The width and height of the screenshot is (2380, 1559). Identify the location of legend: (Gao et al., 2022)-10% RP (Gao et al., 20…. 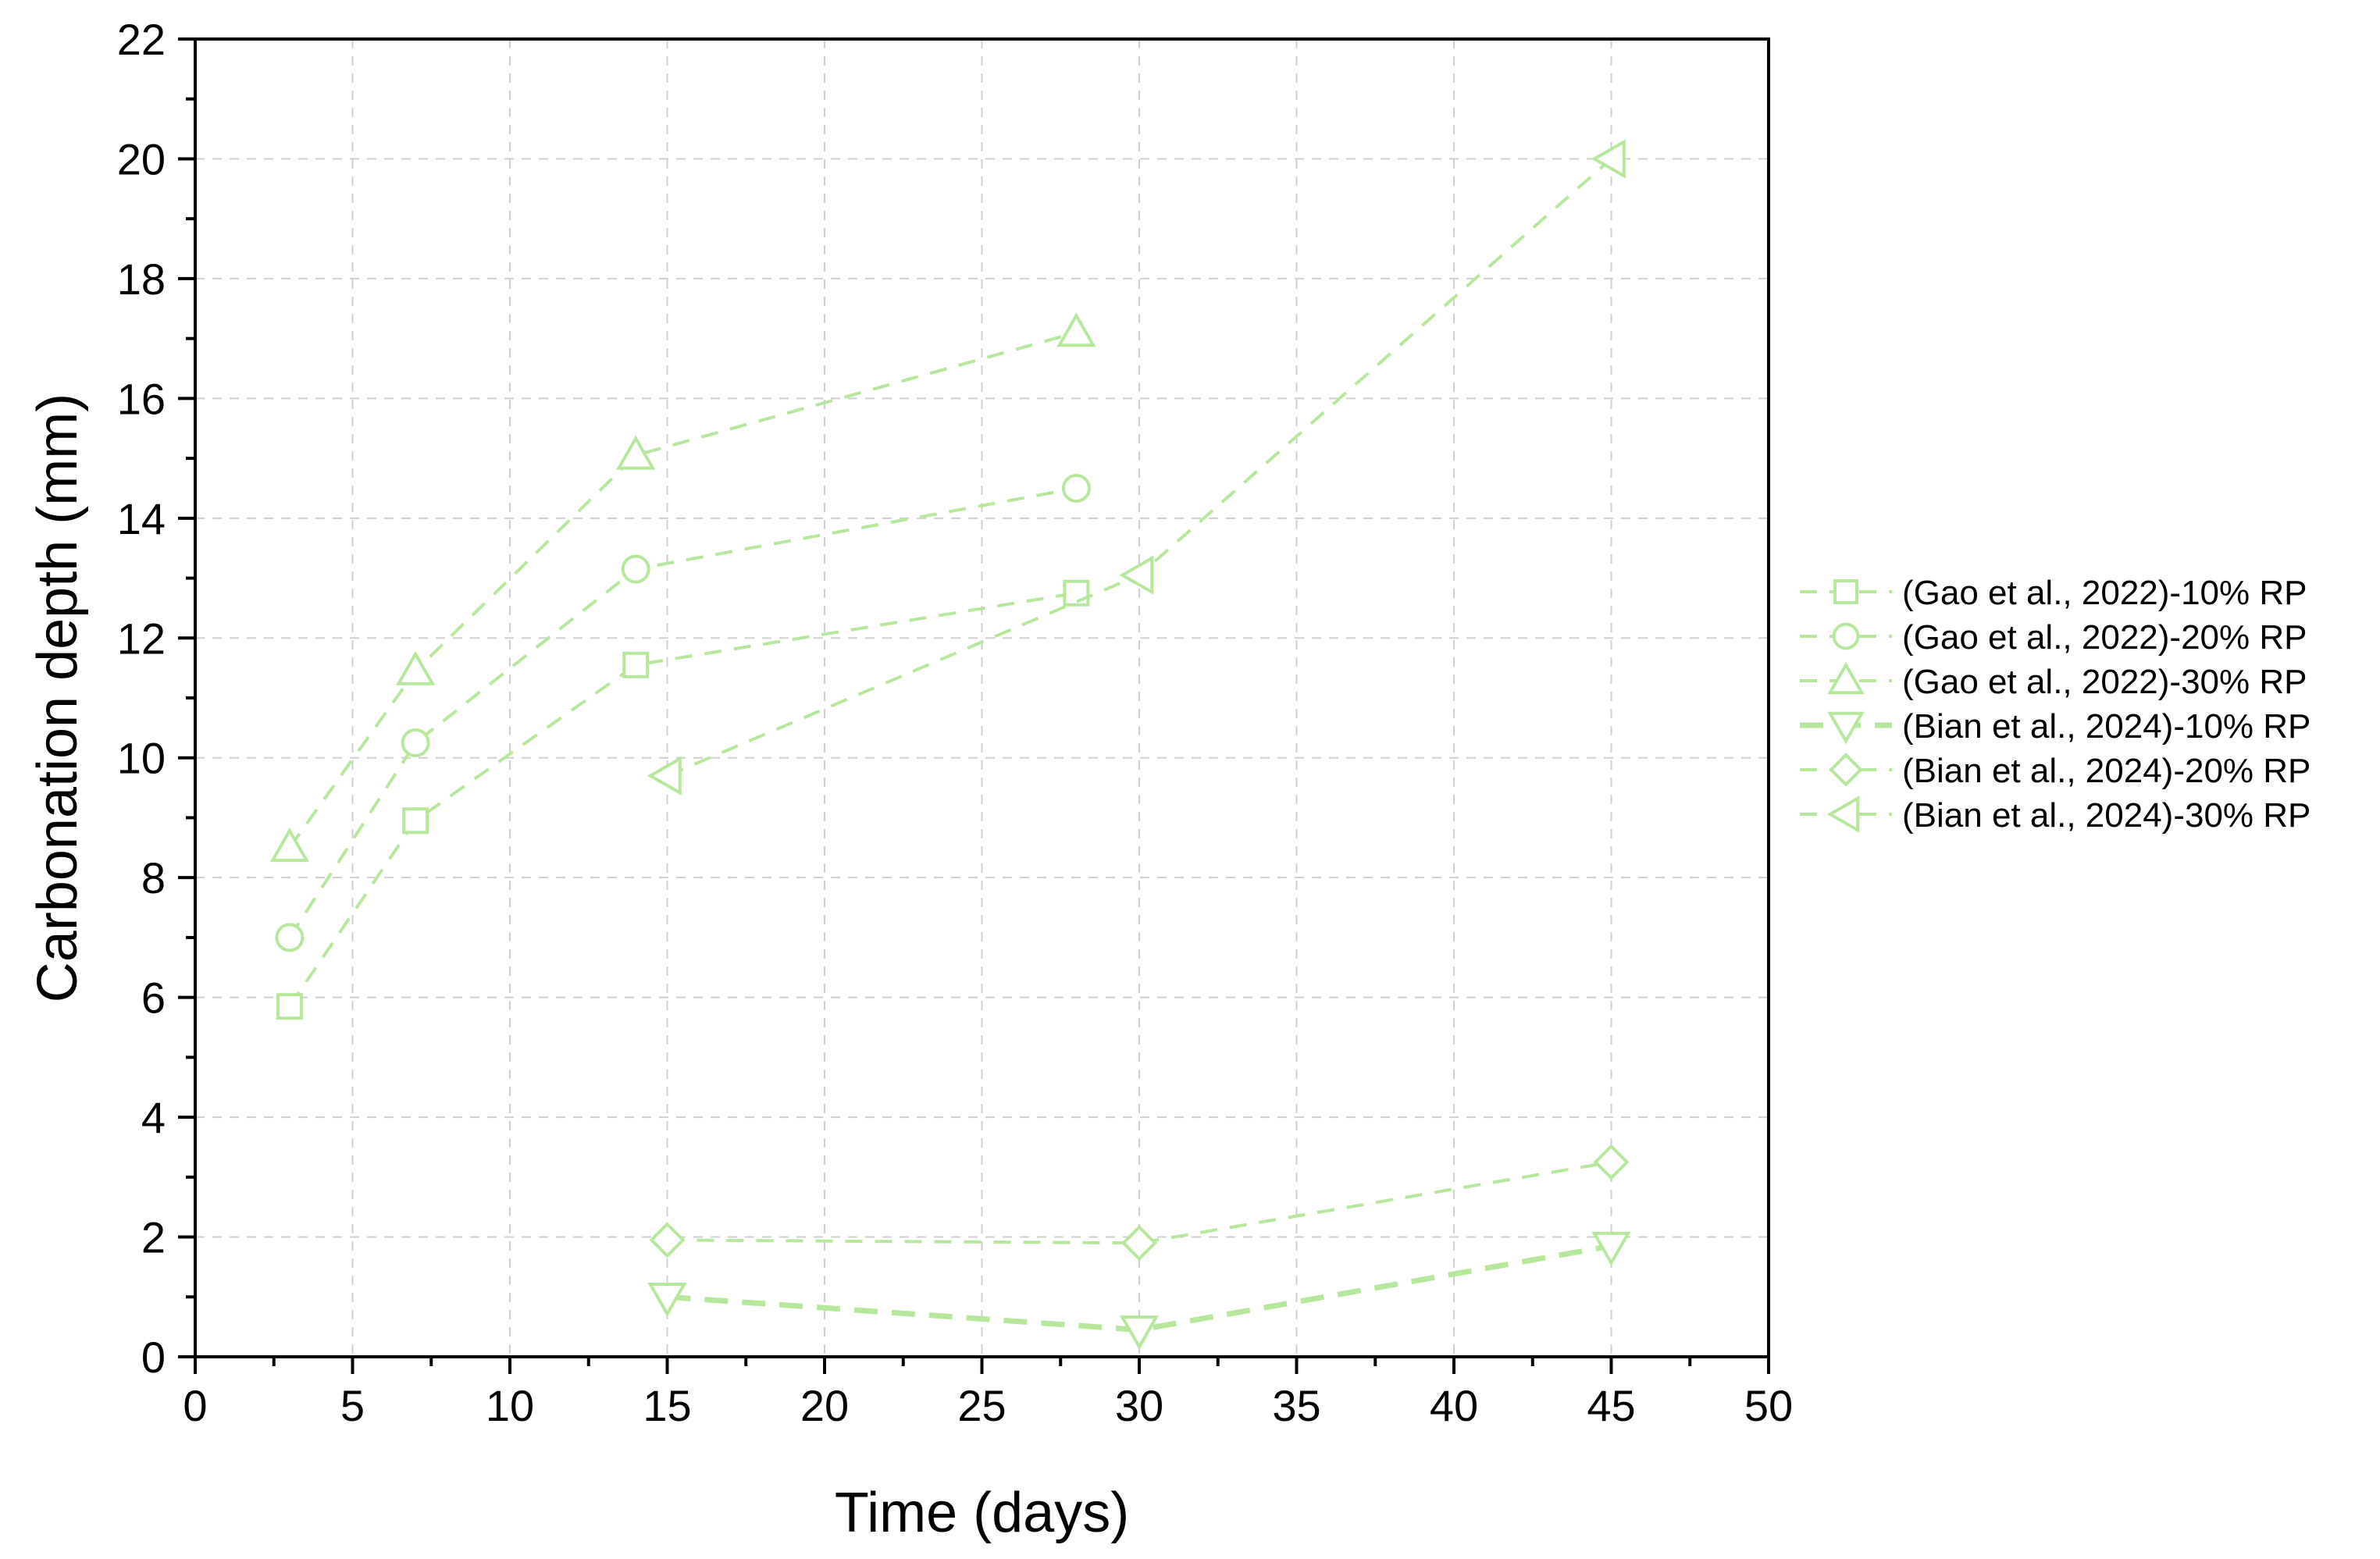
(2055, 704).